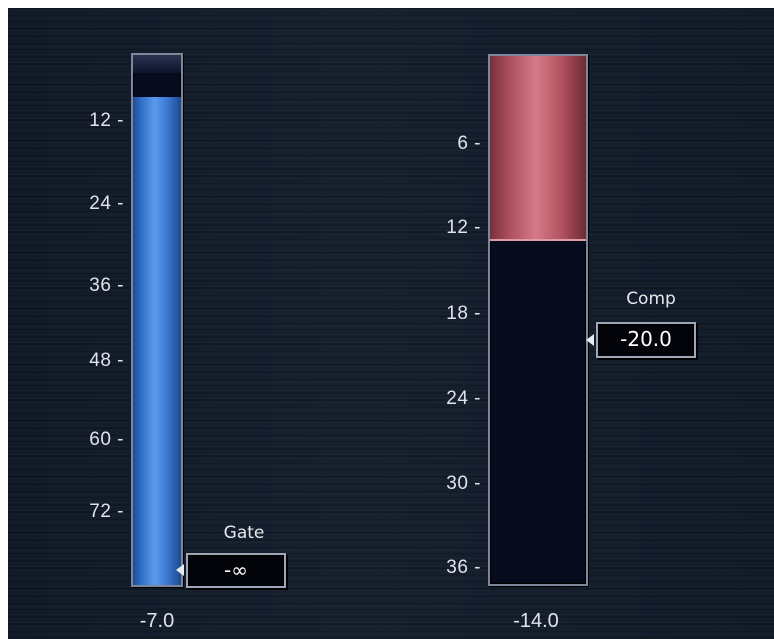 The image size is (774, 639). What do you see at coordinates (157, 64) in the screenshot?
I see `gate-meter-headroom` at bounding box center [157, 64].